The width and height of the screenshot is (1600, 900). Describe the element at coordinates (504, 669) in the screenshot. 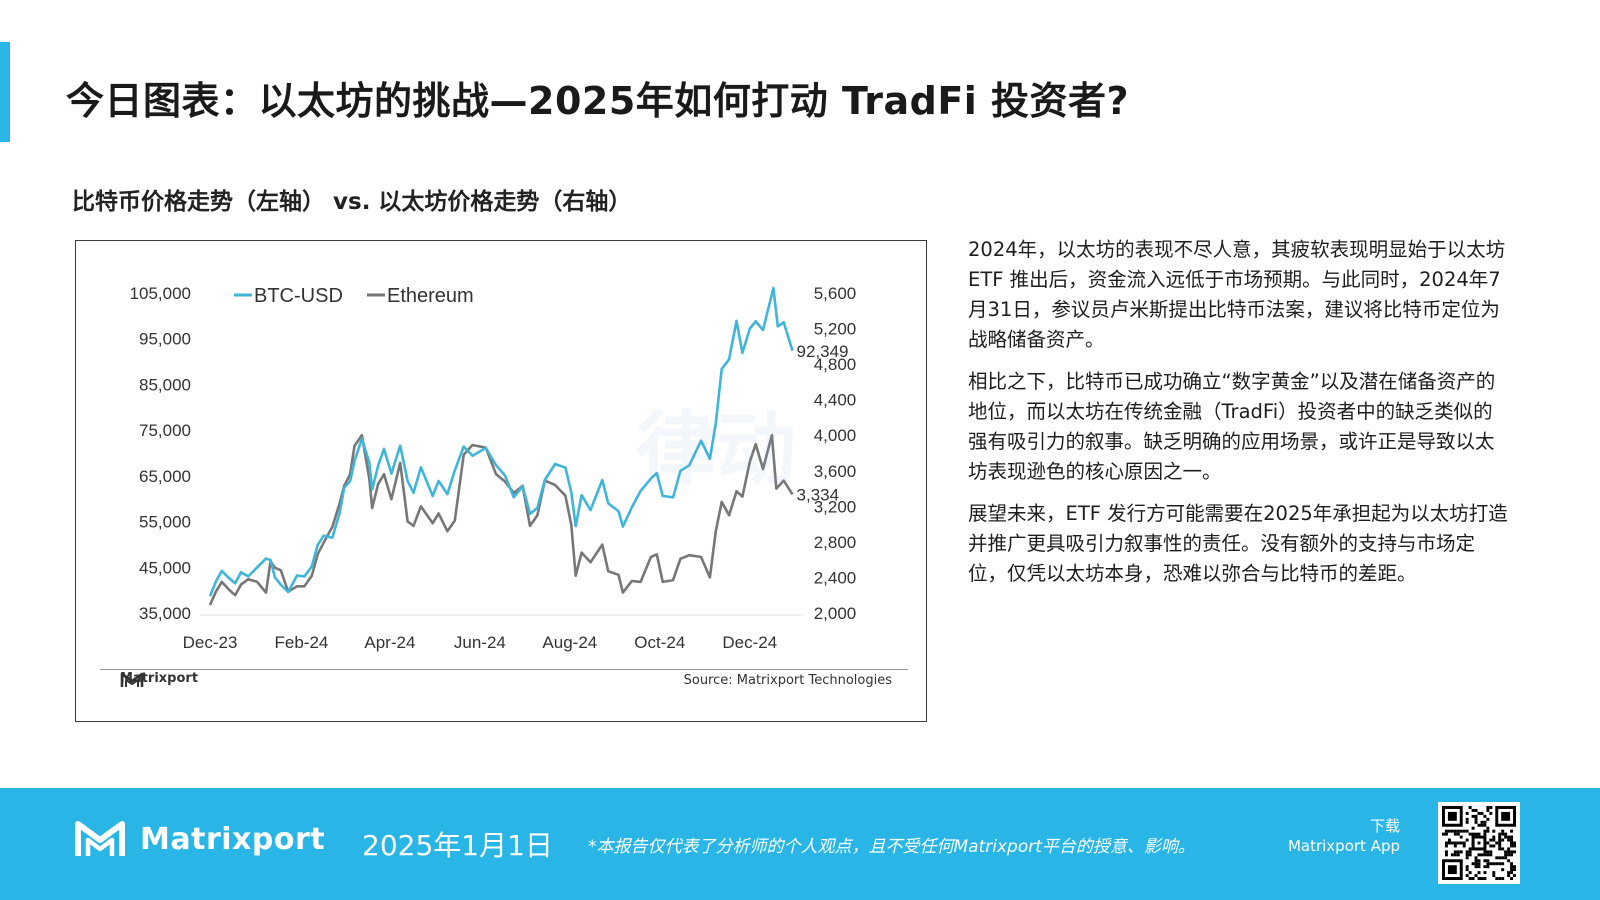

I see `chart-footer-divider` at that location.